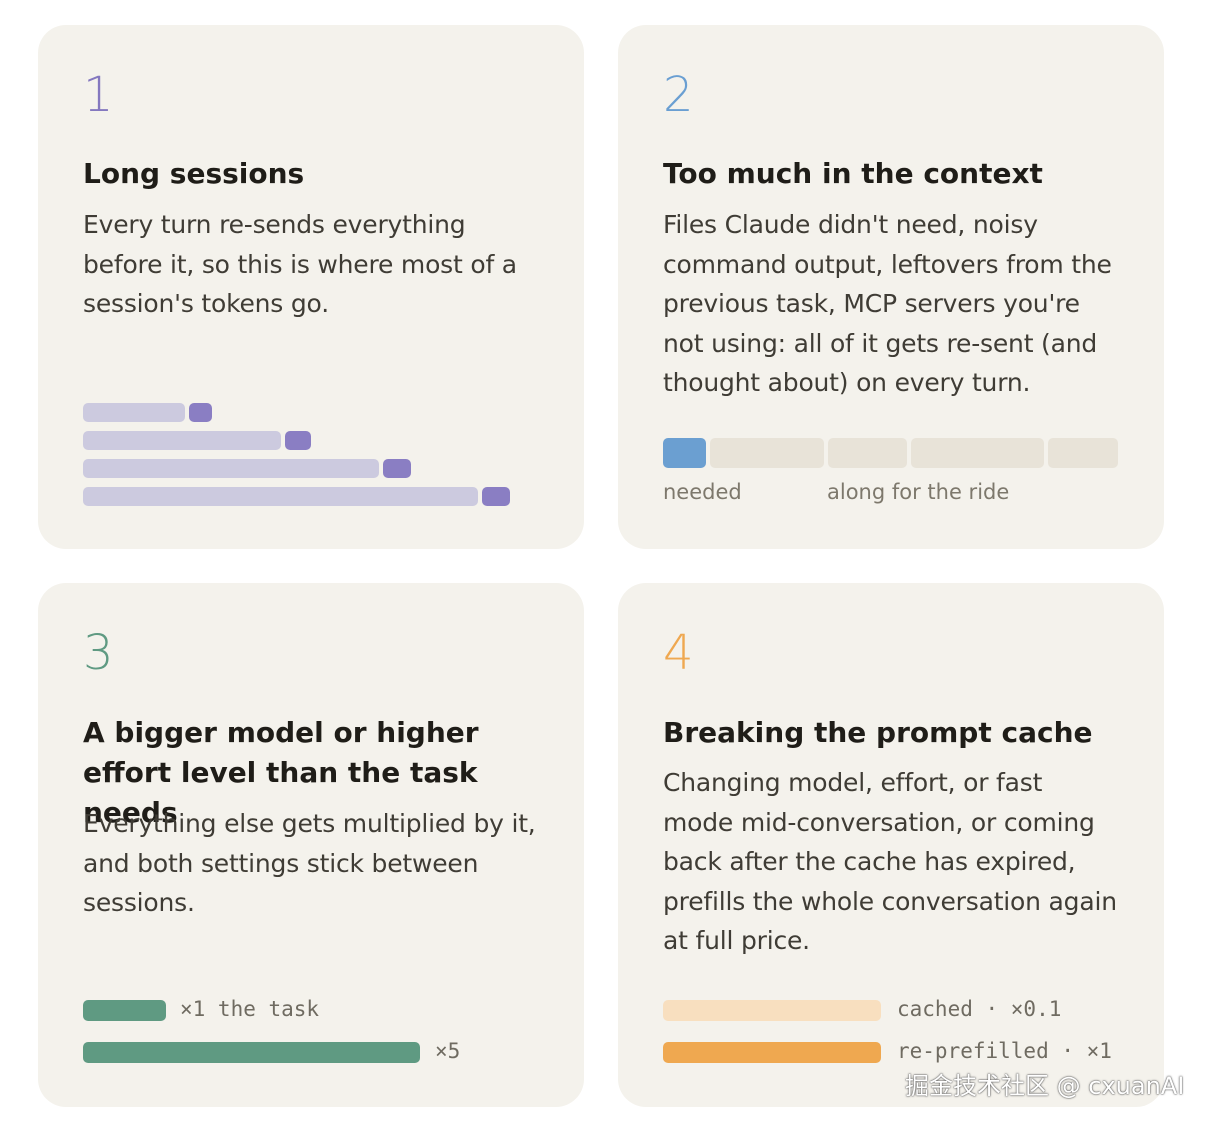 The height and width of the screenshot is (1124, 1216). I want to click on needed-label: needed, so click(702, 492).